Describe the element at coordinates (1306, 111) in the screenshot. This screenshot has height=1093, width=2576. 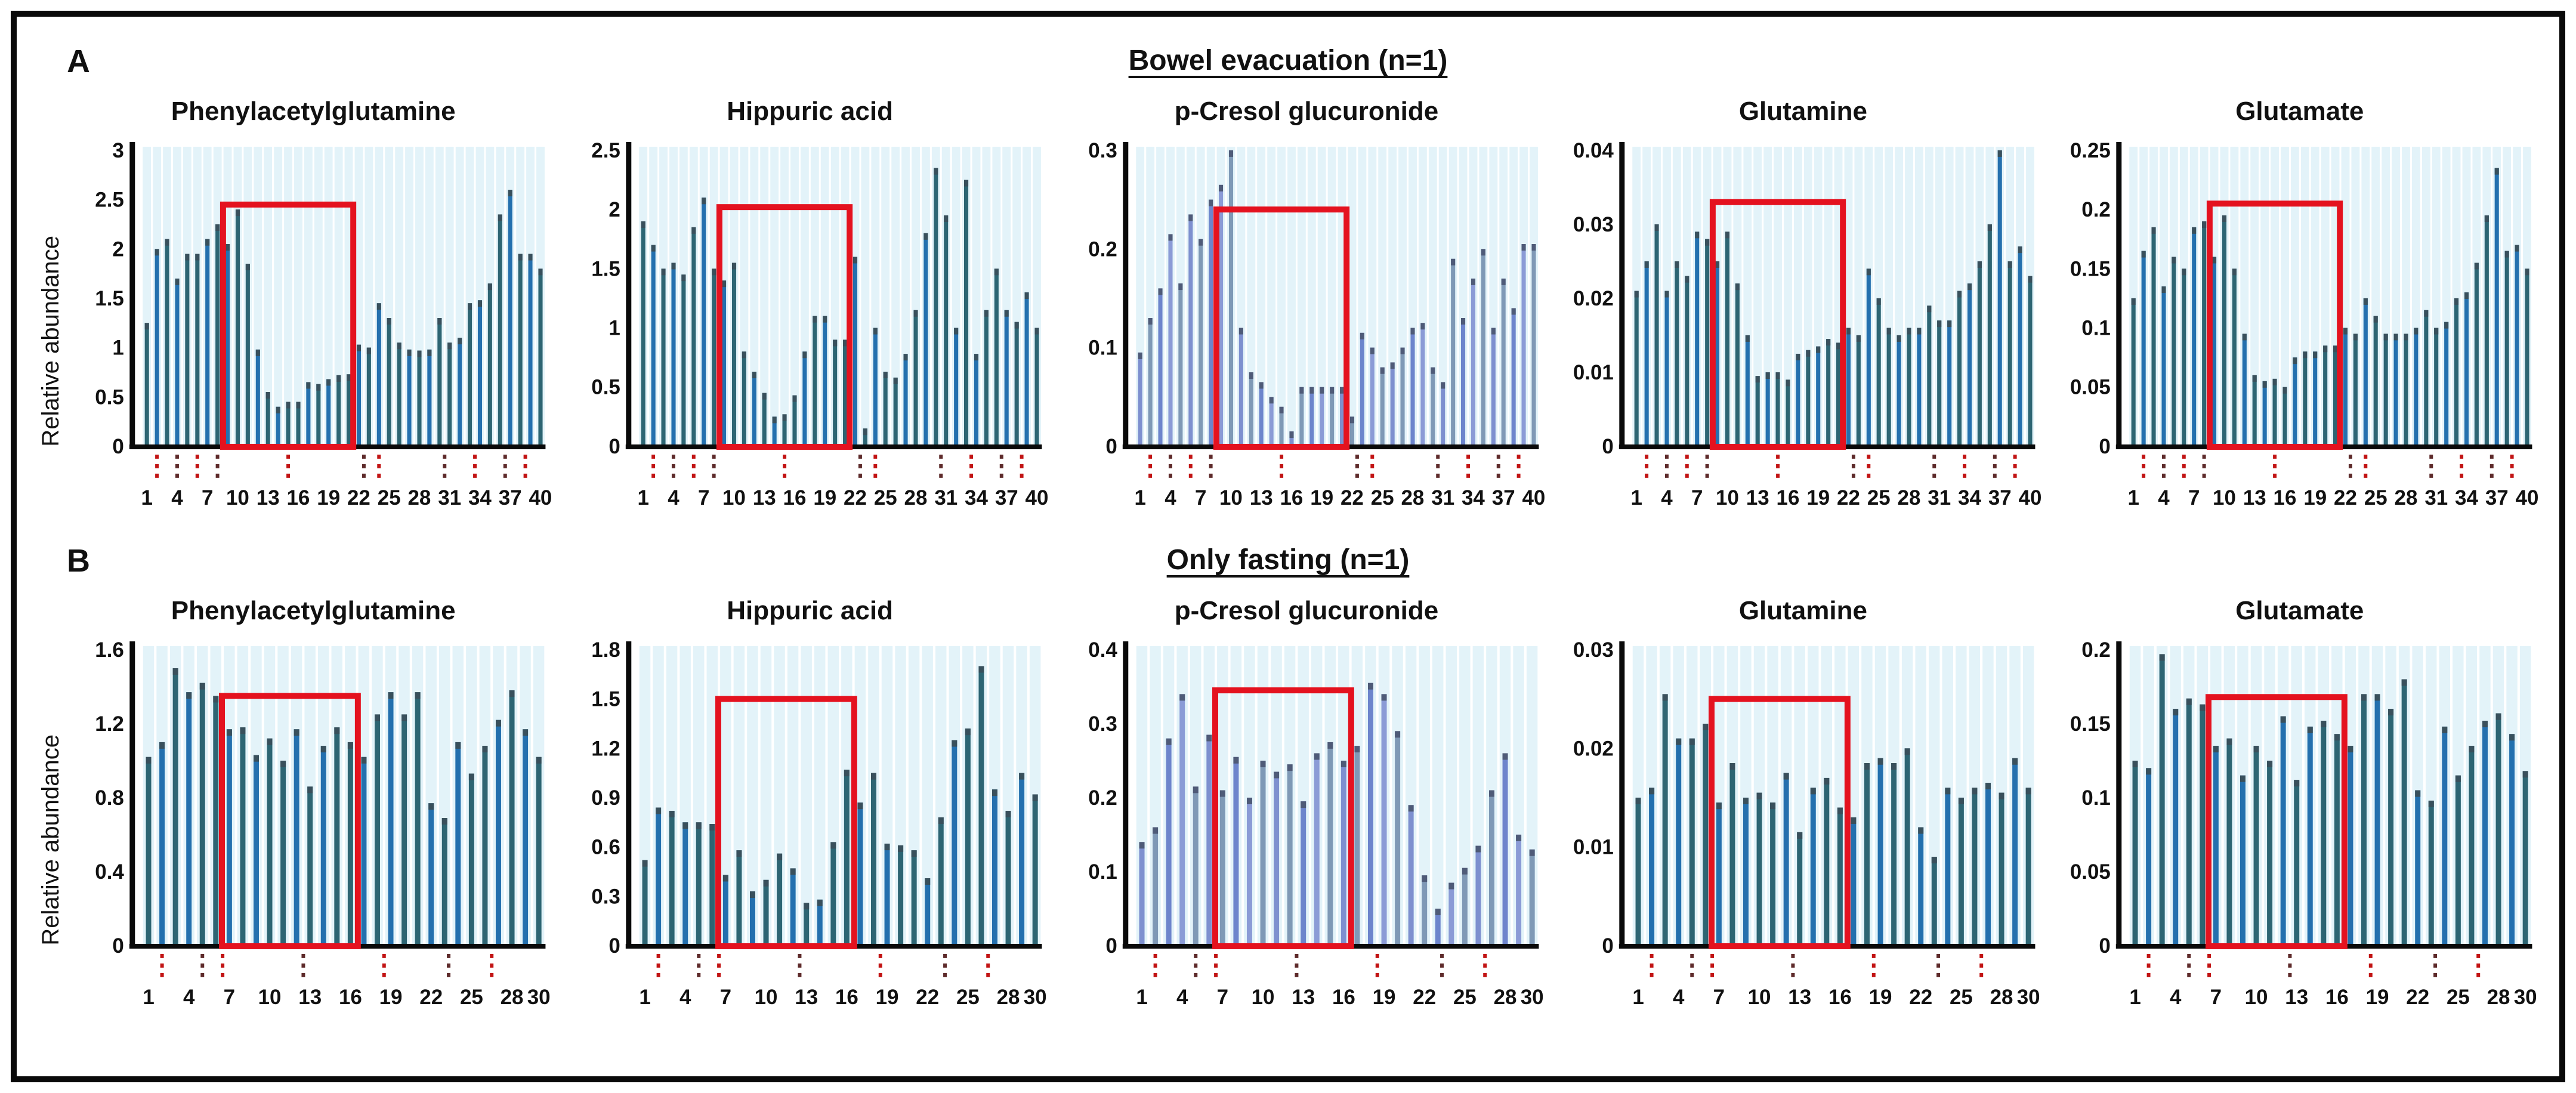
I see `chart-title: p-Cresol glucuronide` at that location.